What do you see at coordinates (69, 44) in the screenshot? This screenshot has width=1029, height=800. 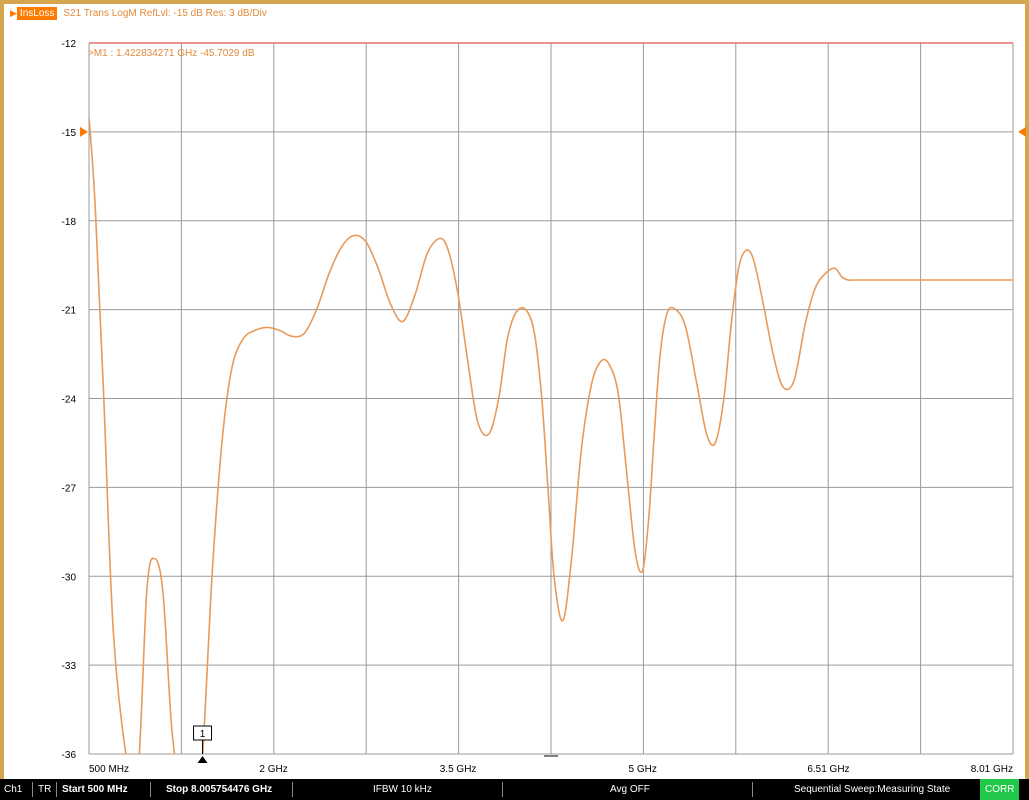 I see `y-tick-label: -12` at bounding box center [69, 44].